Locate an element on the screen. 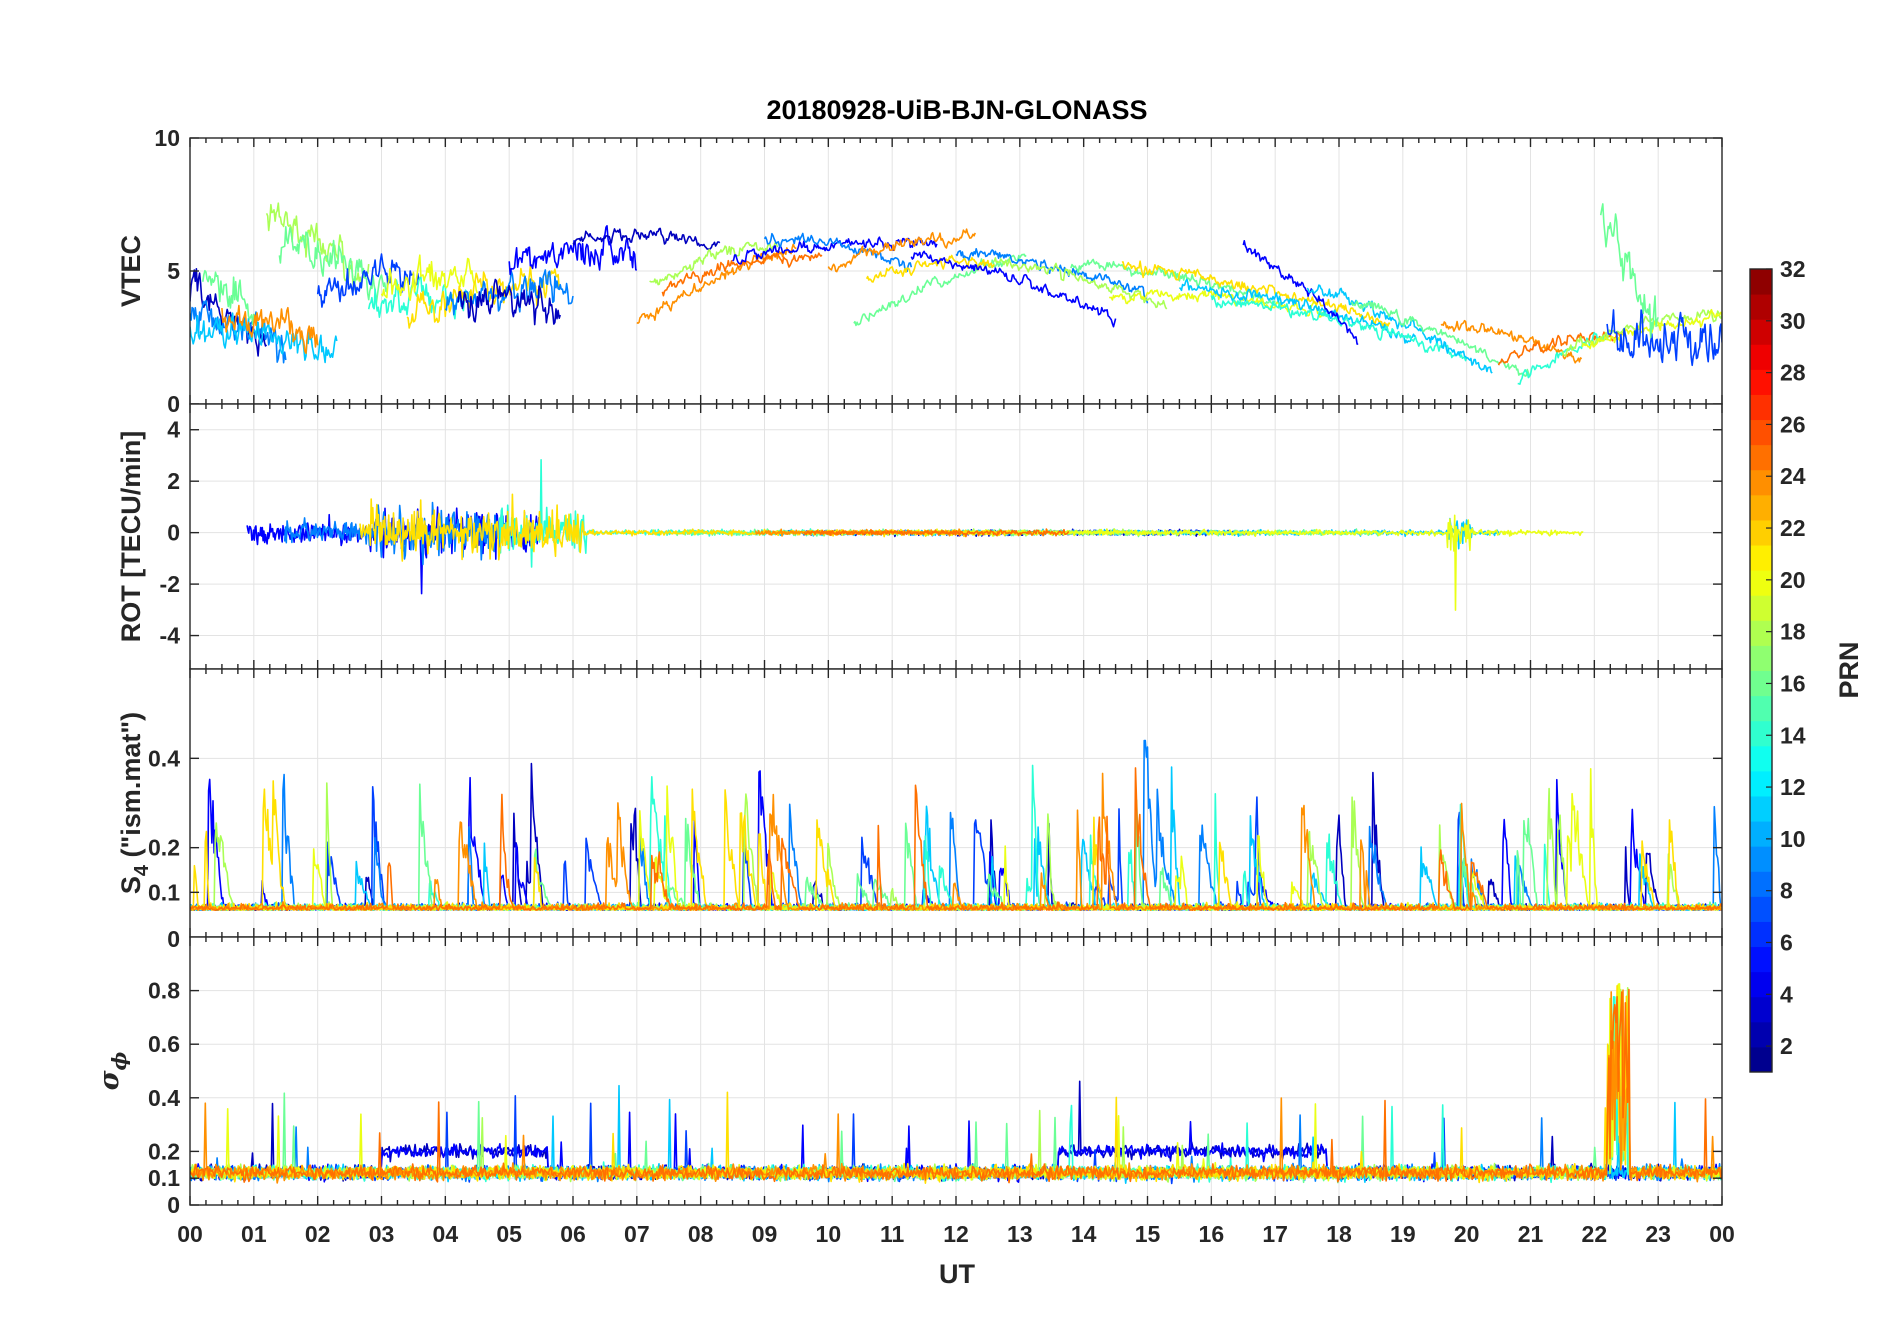  sigma_phi-traces is located at coordinates (956, 1084).